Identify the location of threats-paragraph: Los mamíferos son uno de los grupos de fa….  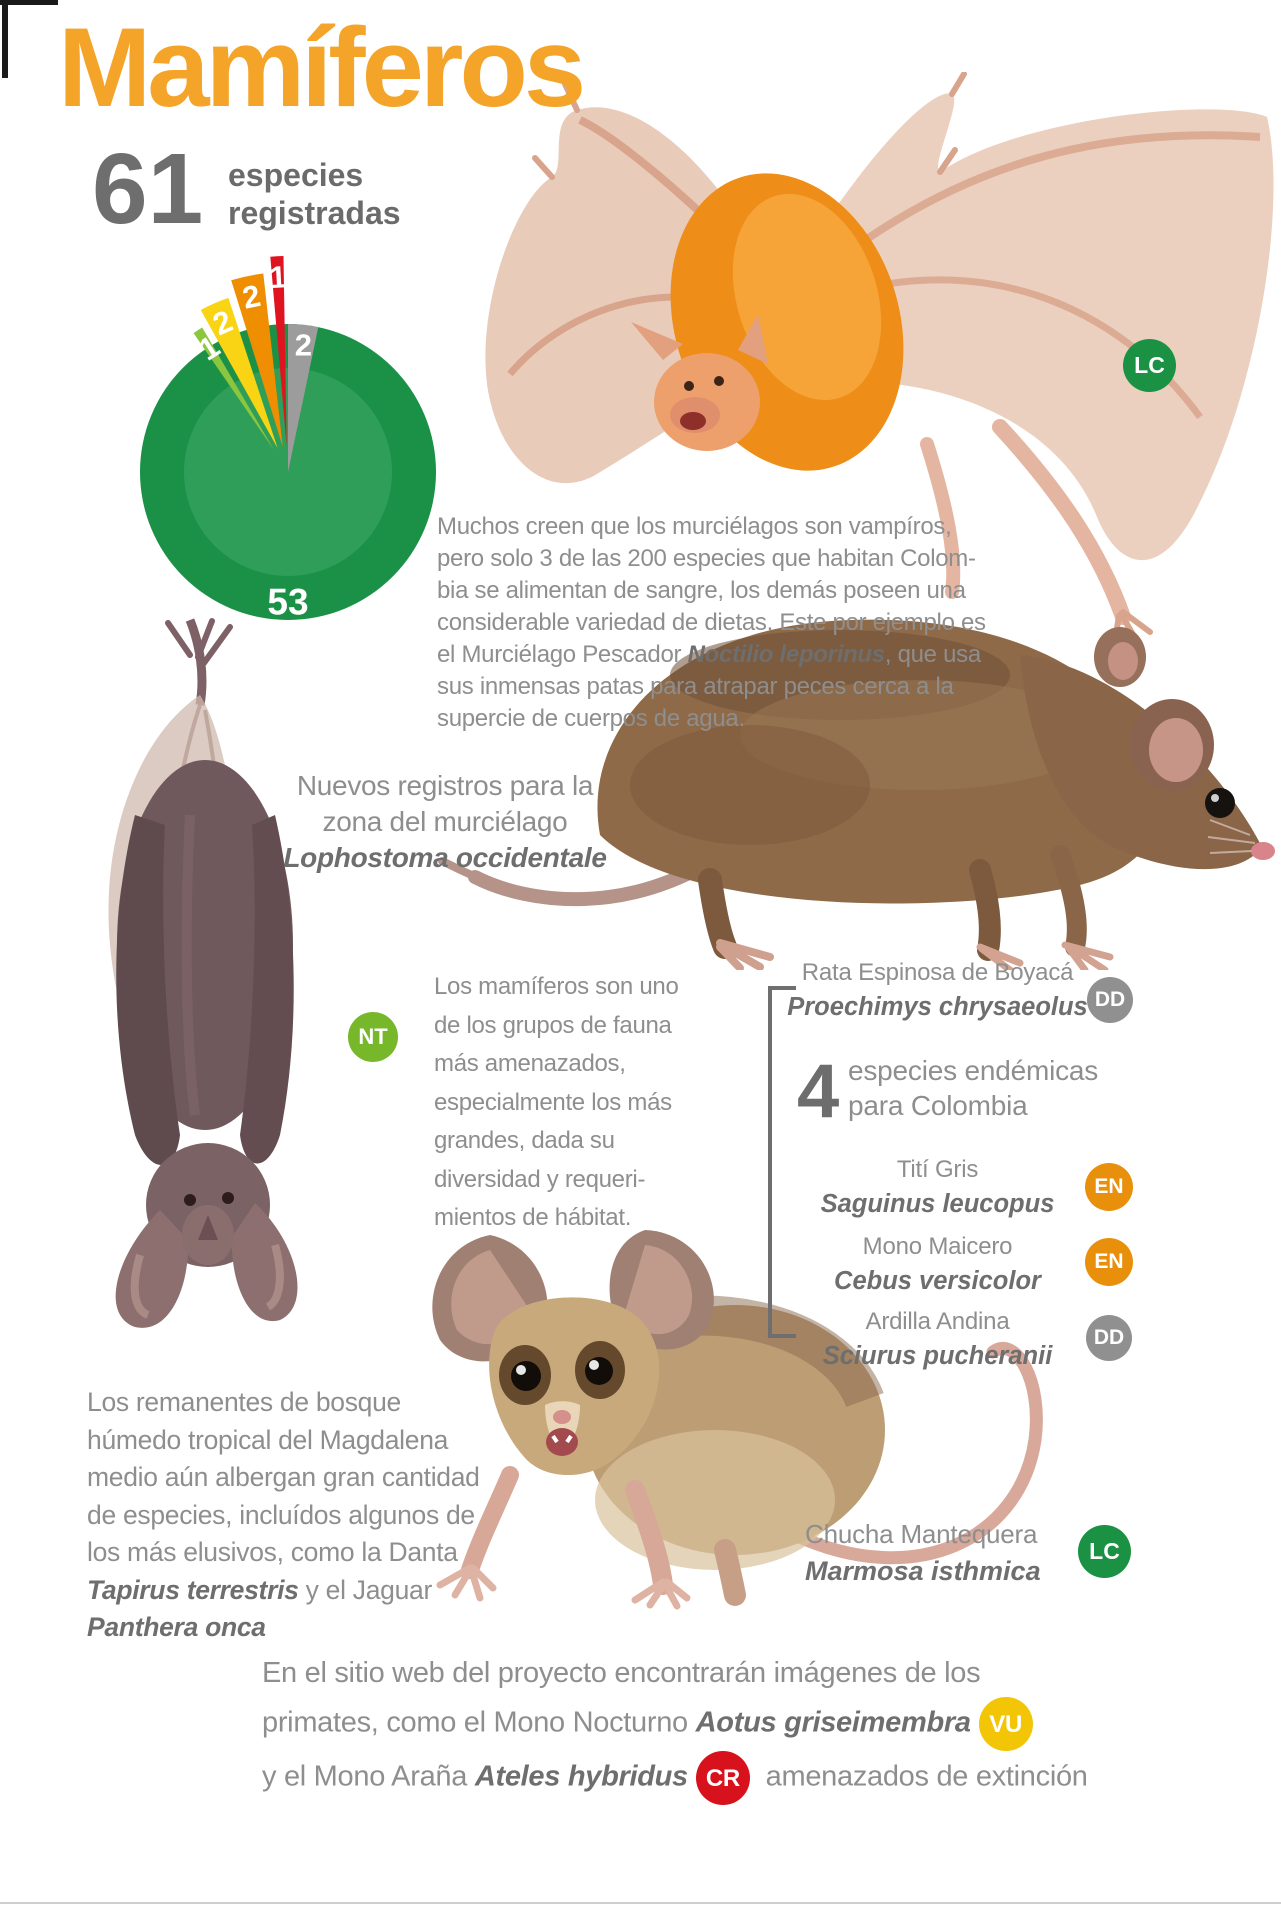
(556, 1102).